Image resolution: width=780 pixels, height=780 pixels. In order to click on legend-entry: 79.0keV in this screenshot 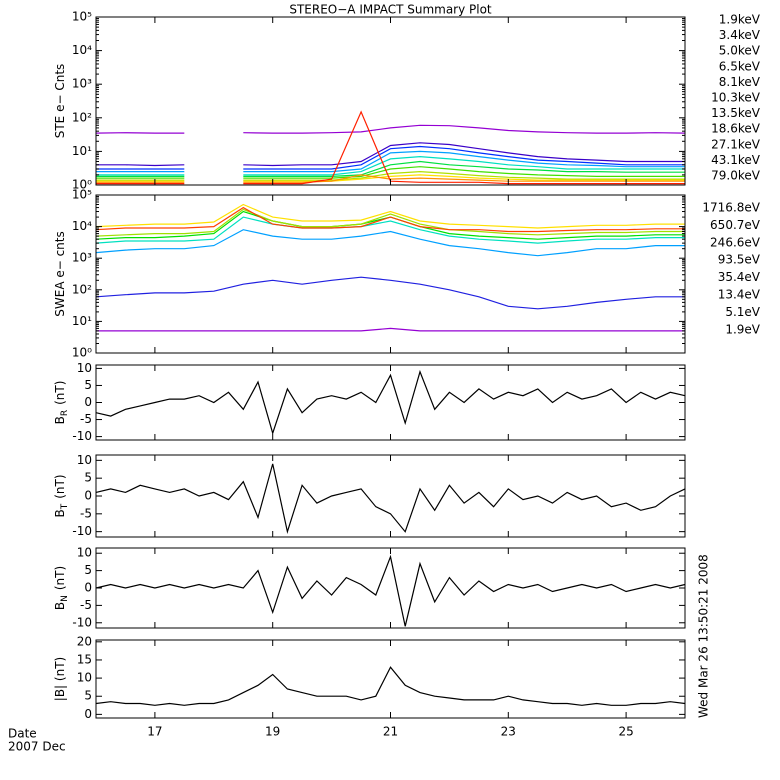, I will do `click(736, 176)`.